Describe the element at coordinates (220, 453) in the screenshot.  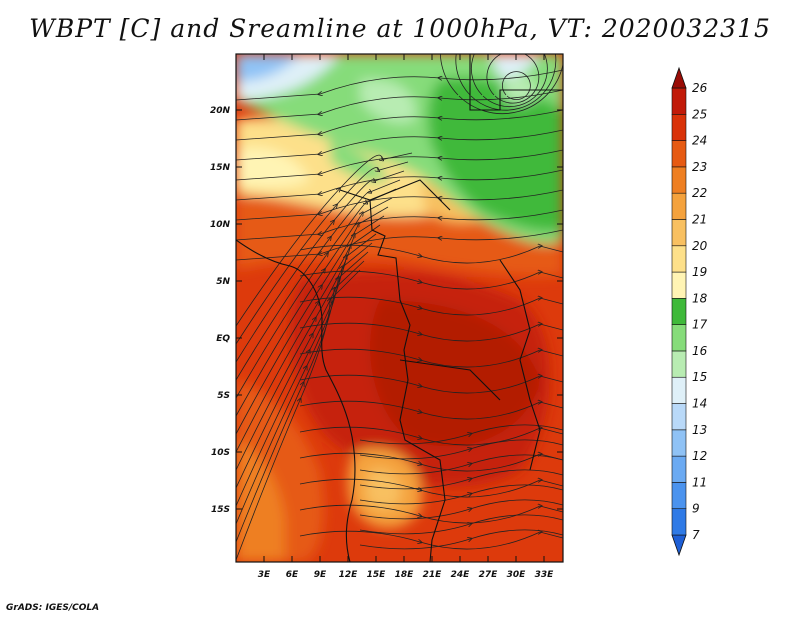
I see `lat-label: 10S` at that location.